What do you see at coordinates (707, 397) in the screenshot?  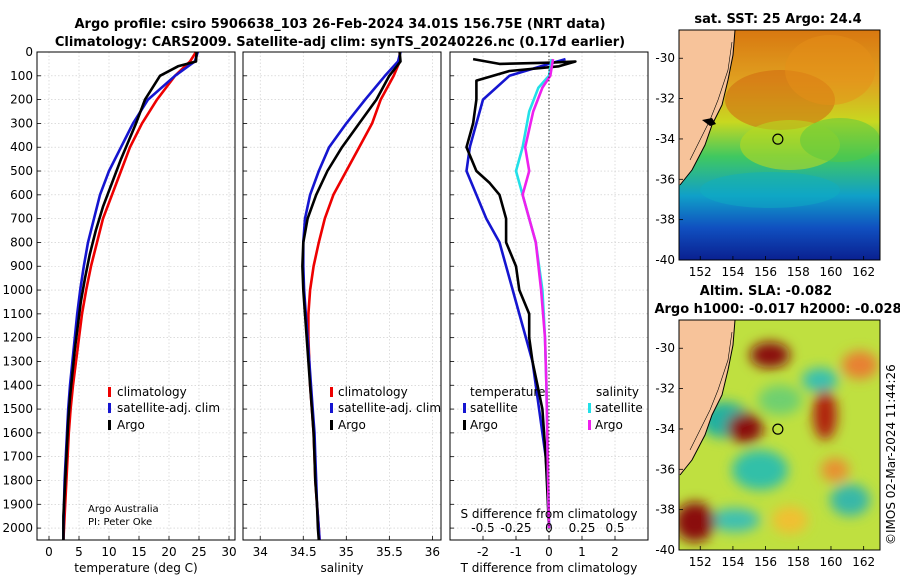 I see `sla-land` at bounding box center [707, 397].